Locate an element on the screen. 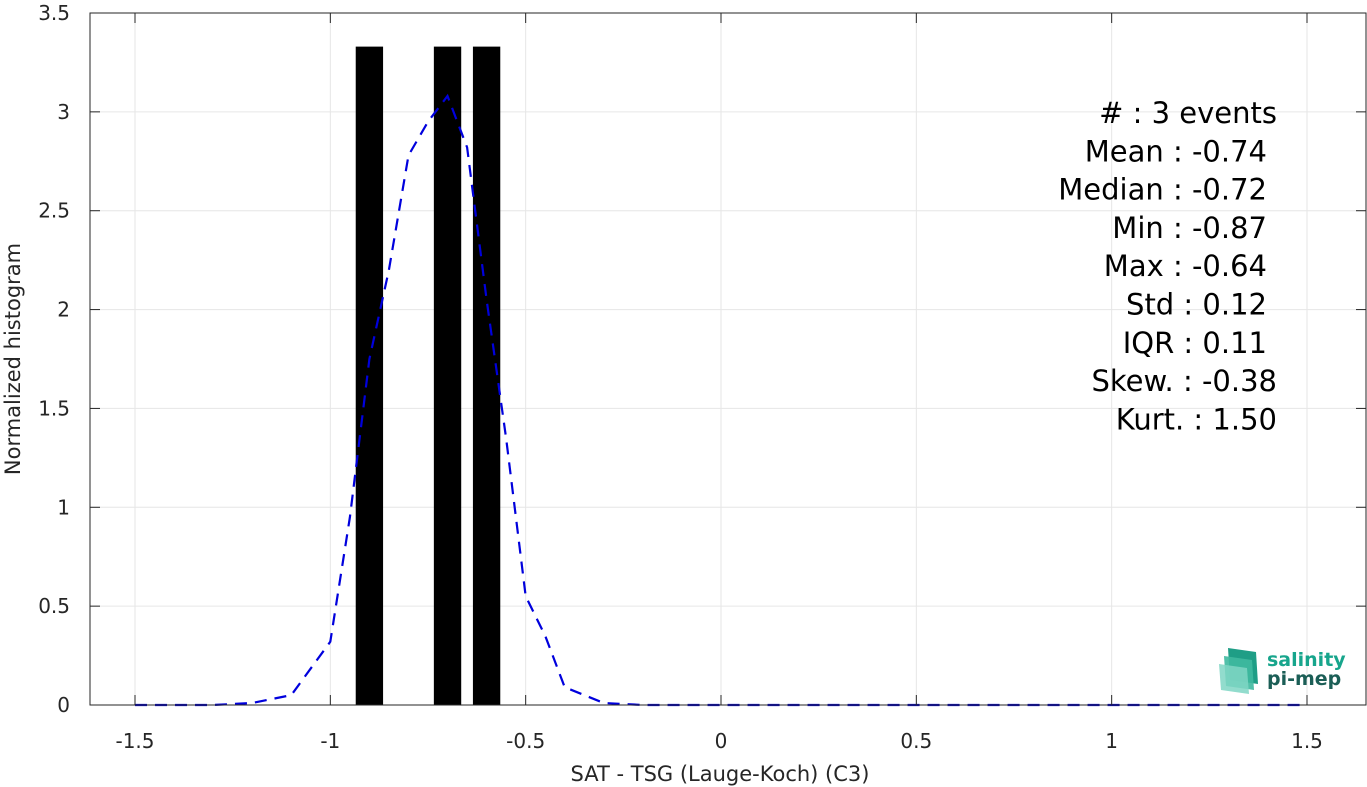 This screenshot has width=1367, height=787. stats-line: Median : -0.72 is located at coordinates (1162, 190).